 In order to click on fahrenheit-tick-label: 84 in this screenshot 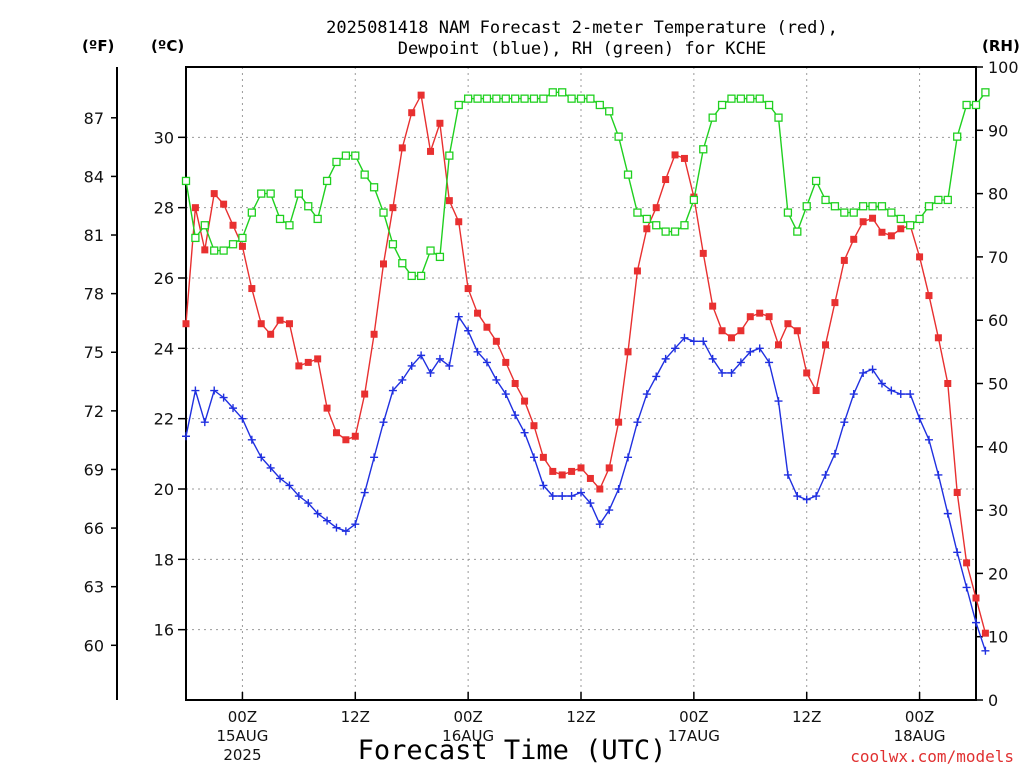, I will do `click(94, 176)`.